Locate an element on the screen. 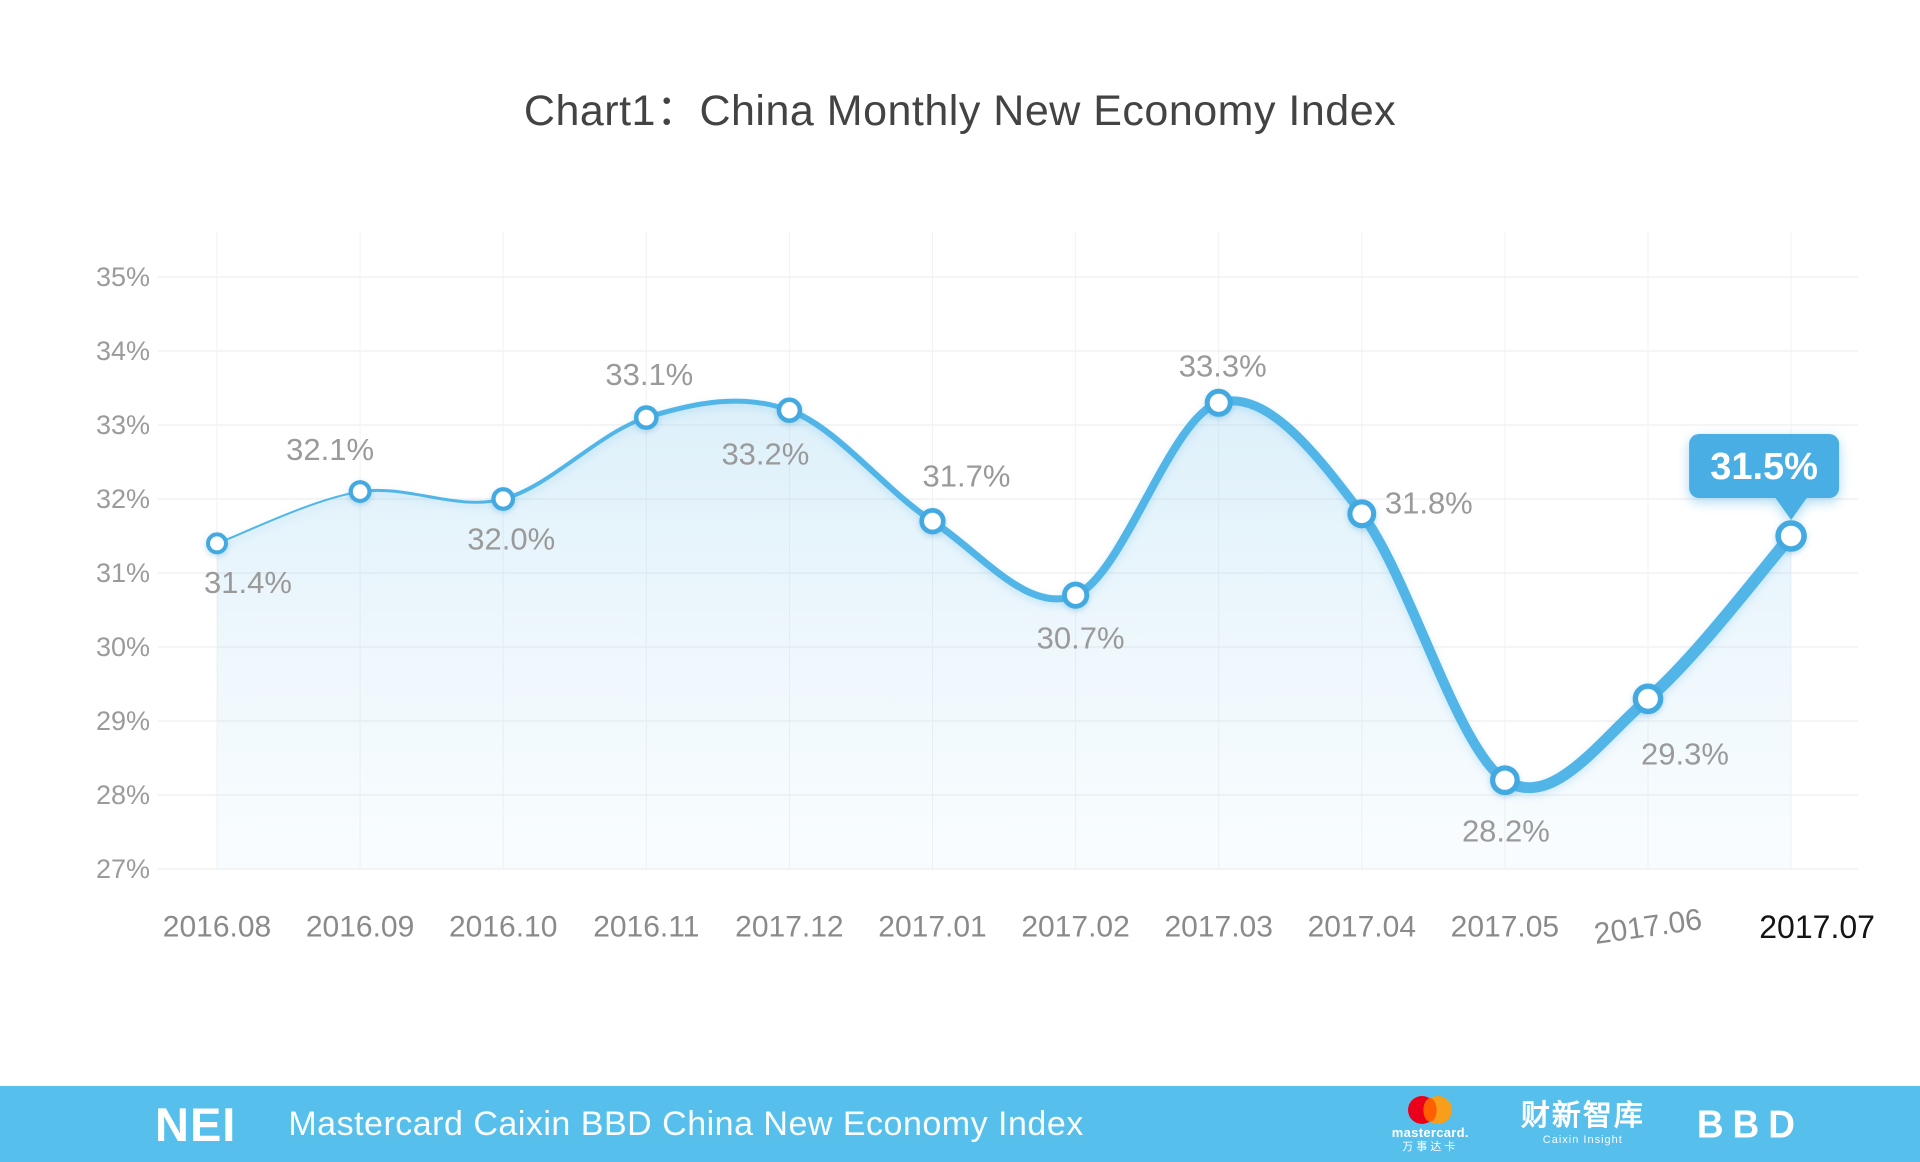  data-point-label: 32.0% is located at coordinates (511, 539).